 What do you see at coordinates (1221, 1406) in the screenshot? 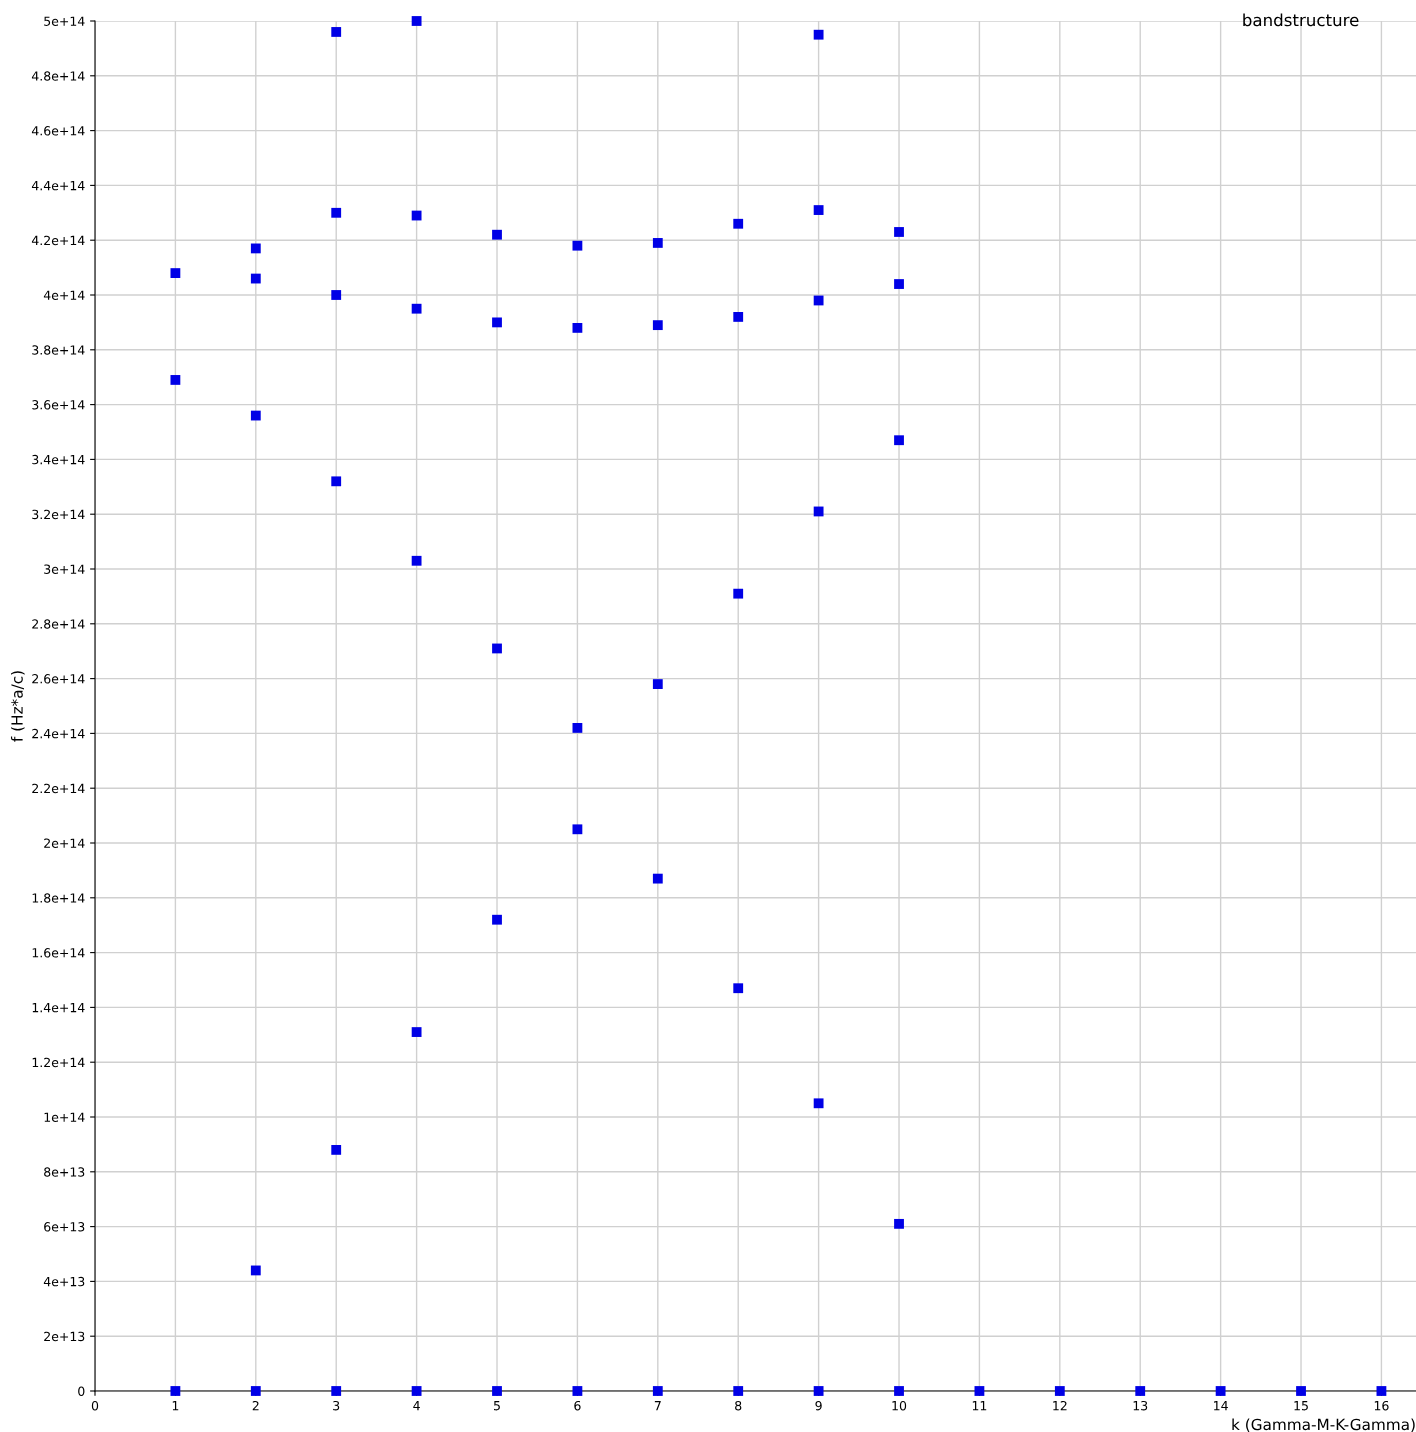
I see `x-tick-label: 14` at bounding box center [1221, 1406].